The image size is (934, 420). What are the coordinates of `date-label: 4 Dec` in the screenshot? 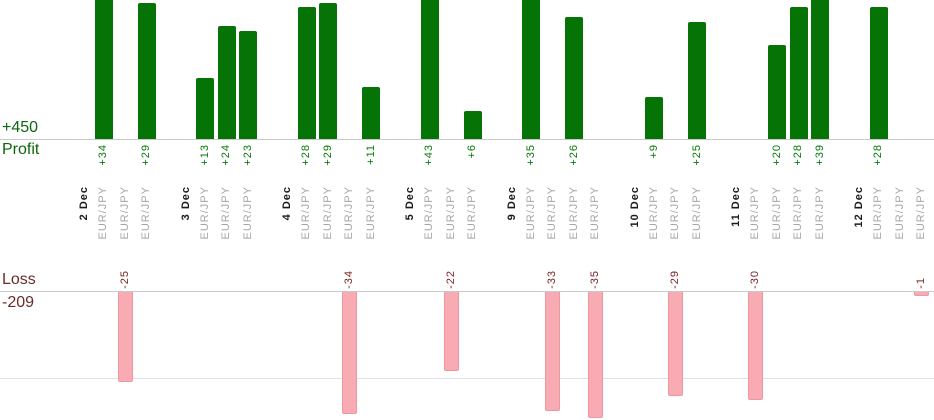 It's located at (287, 203).